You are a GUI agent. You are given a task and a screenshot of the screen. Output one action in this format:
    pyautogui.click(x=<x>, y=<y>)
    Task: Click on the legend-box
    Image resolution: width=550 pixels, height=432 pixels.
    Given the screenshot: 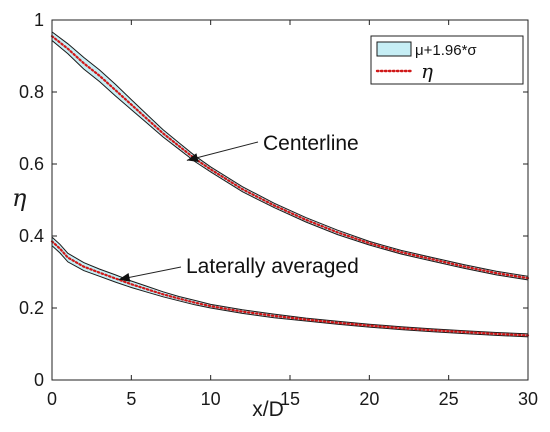 What is the action you would take?
    pyautogui.click(x=447, y=60)
    